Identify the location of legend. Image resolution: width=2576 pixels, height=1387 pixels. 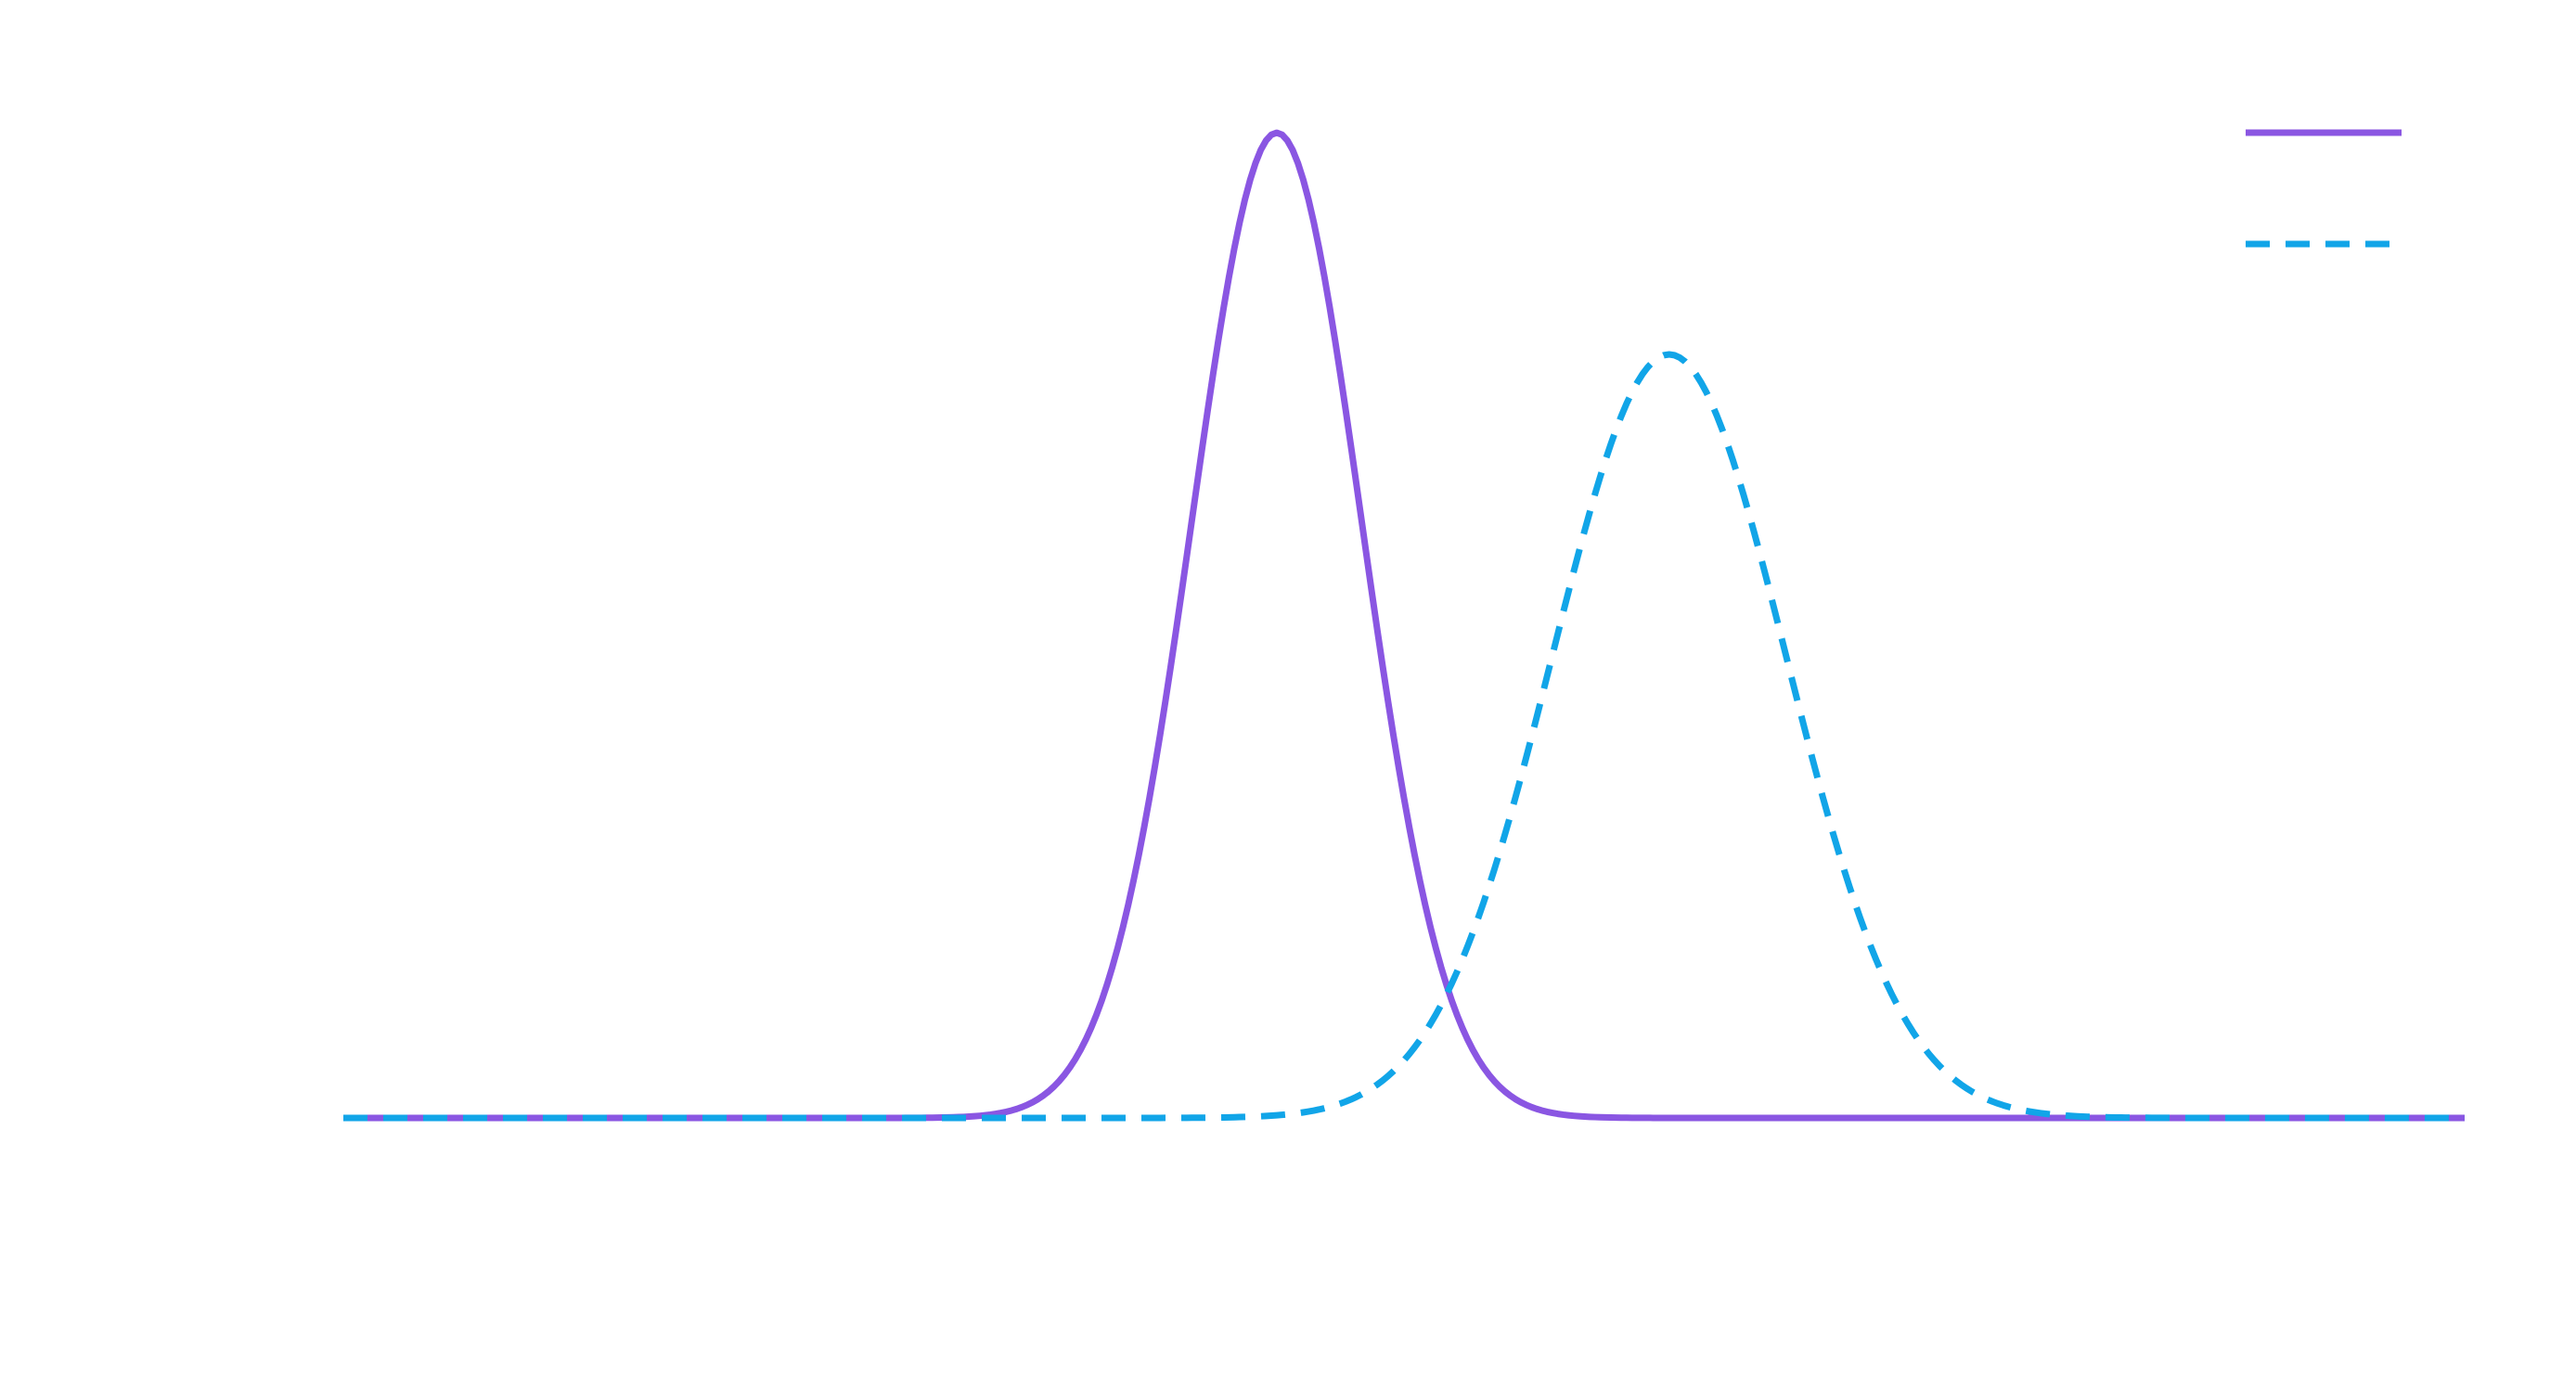
(2324, 188).